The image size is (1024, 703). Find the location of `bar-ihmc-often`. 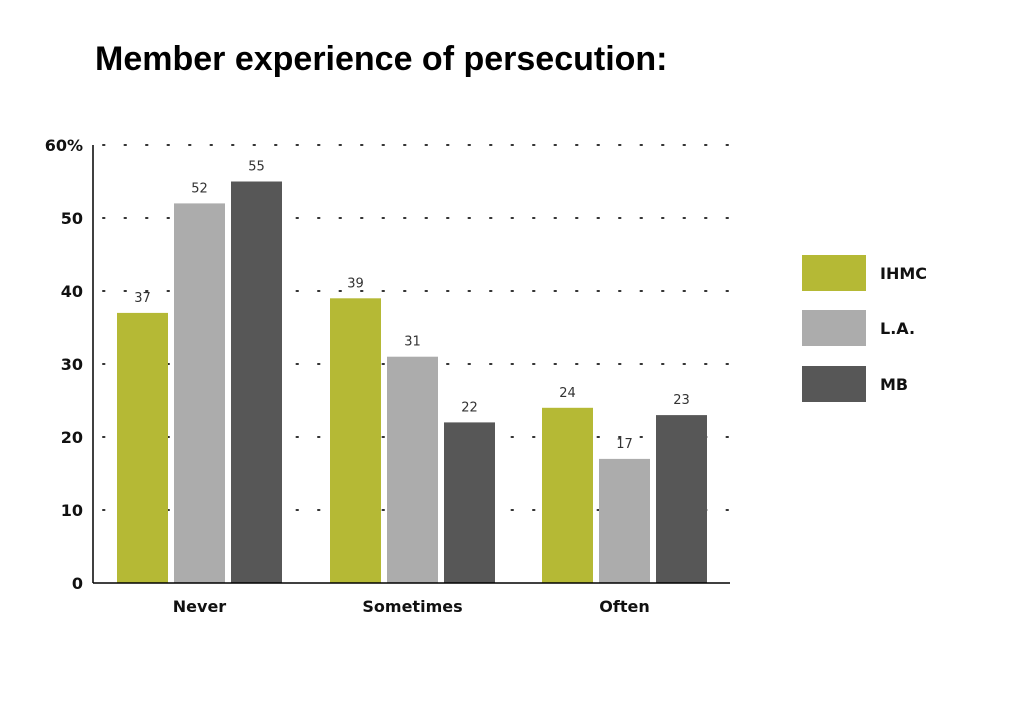

bar-ihmc-often is located at coordinates (567, 495).